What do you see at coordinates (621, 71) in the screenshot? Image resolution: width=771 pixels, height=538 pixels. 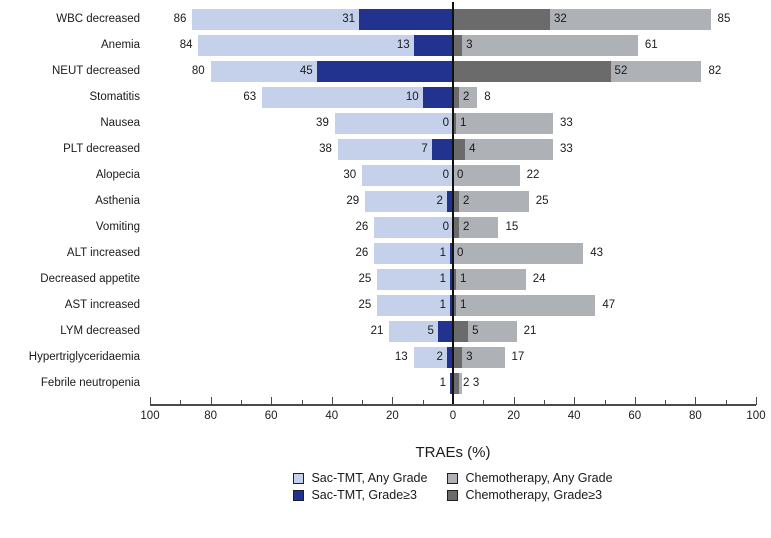 I see `value-label-chemo-grade3: 52` at bounding box center [621, 71].